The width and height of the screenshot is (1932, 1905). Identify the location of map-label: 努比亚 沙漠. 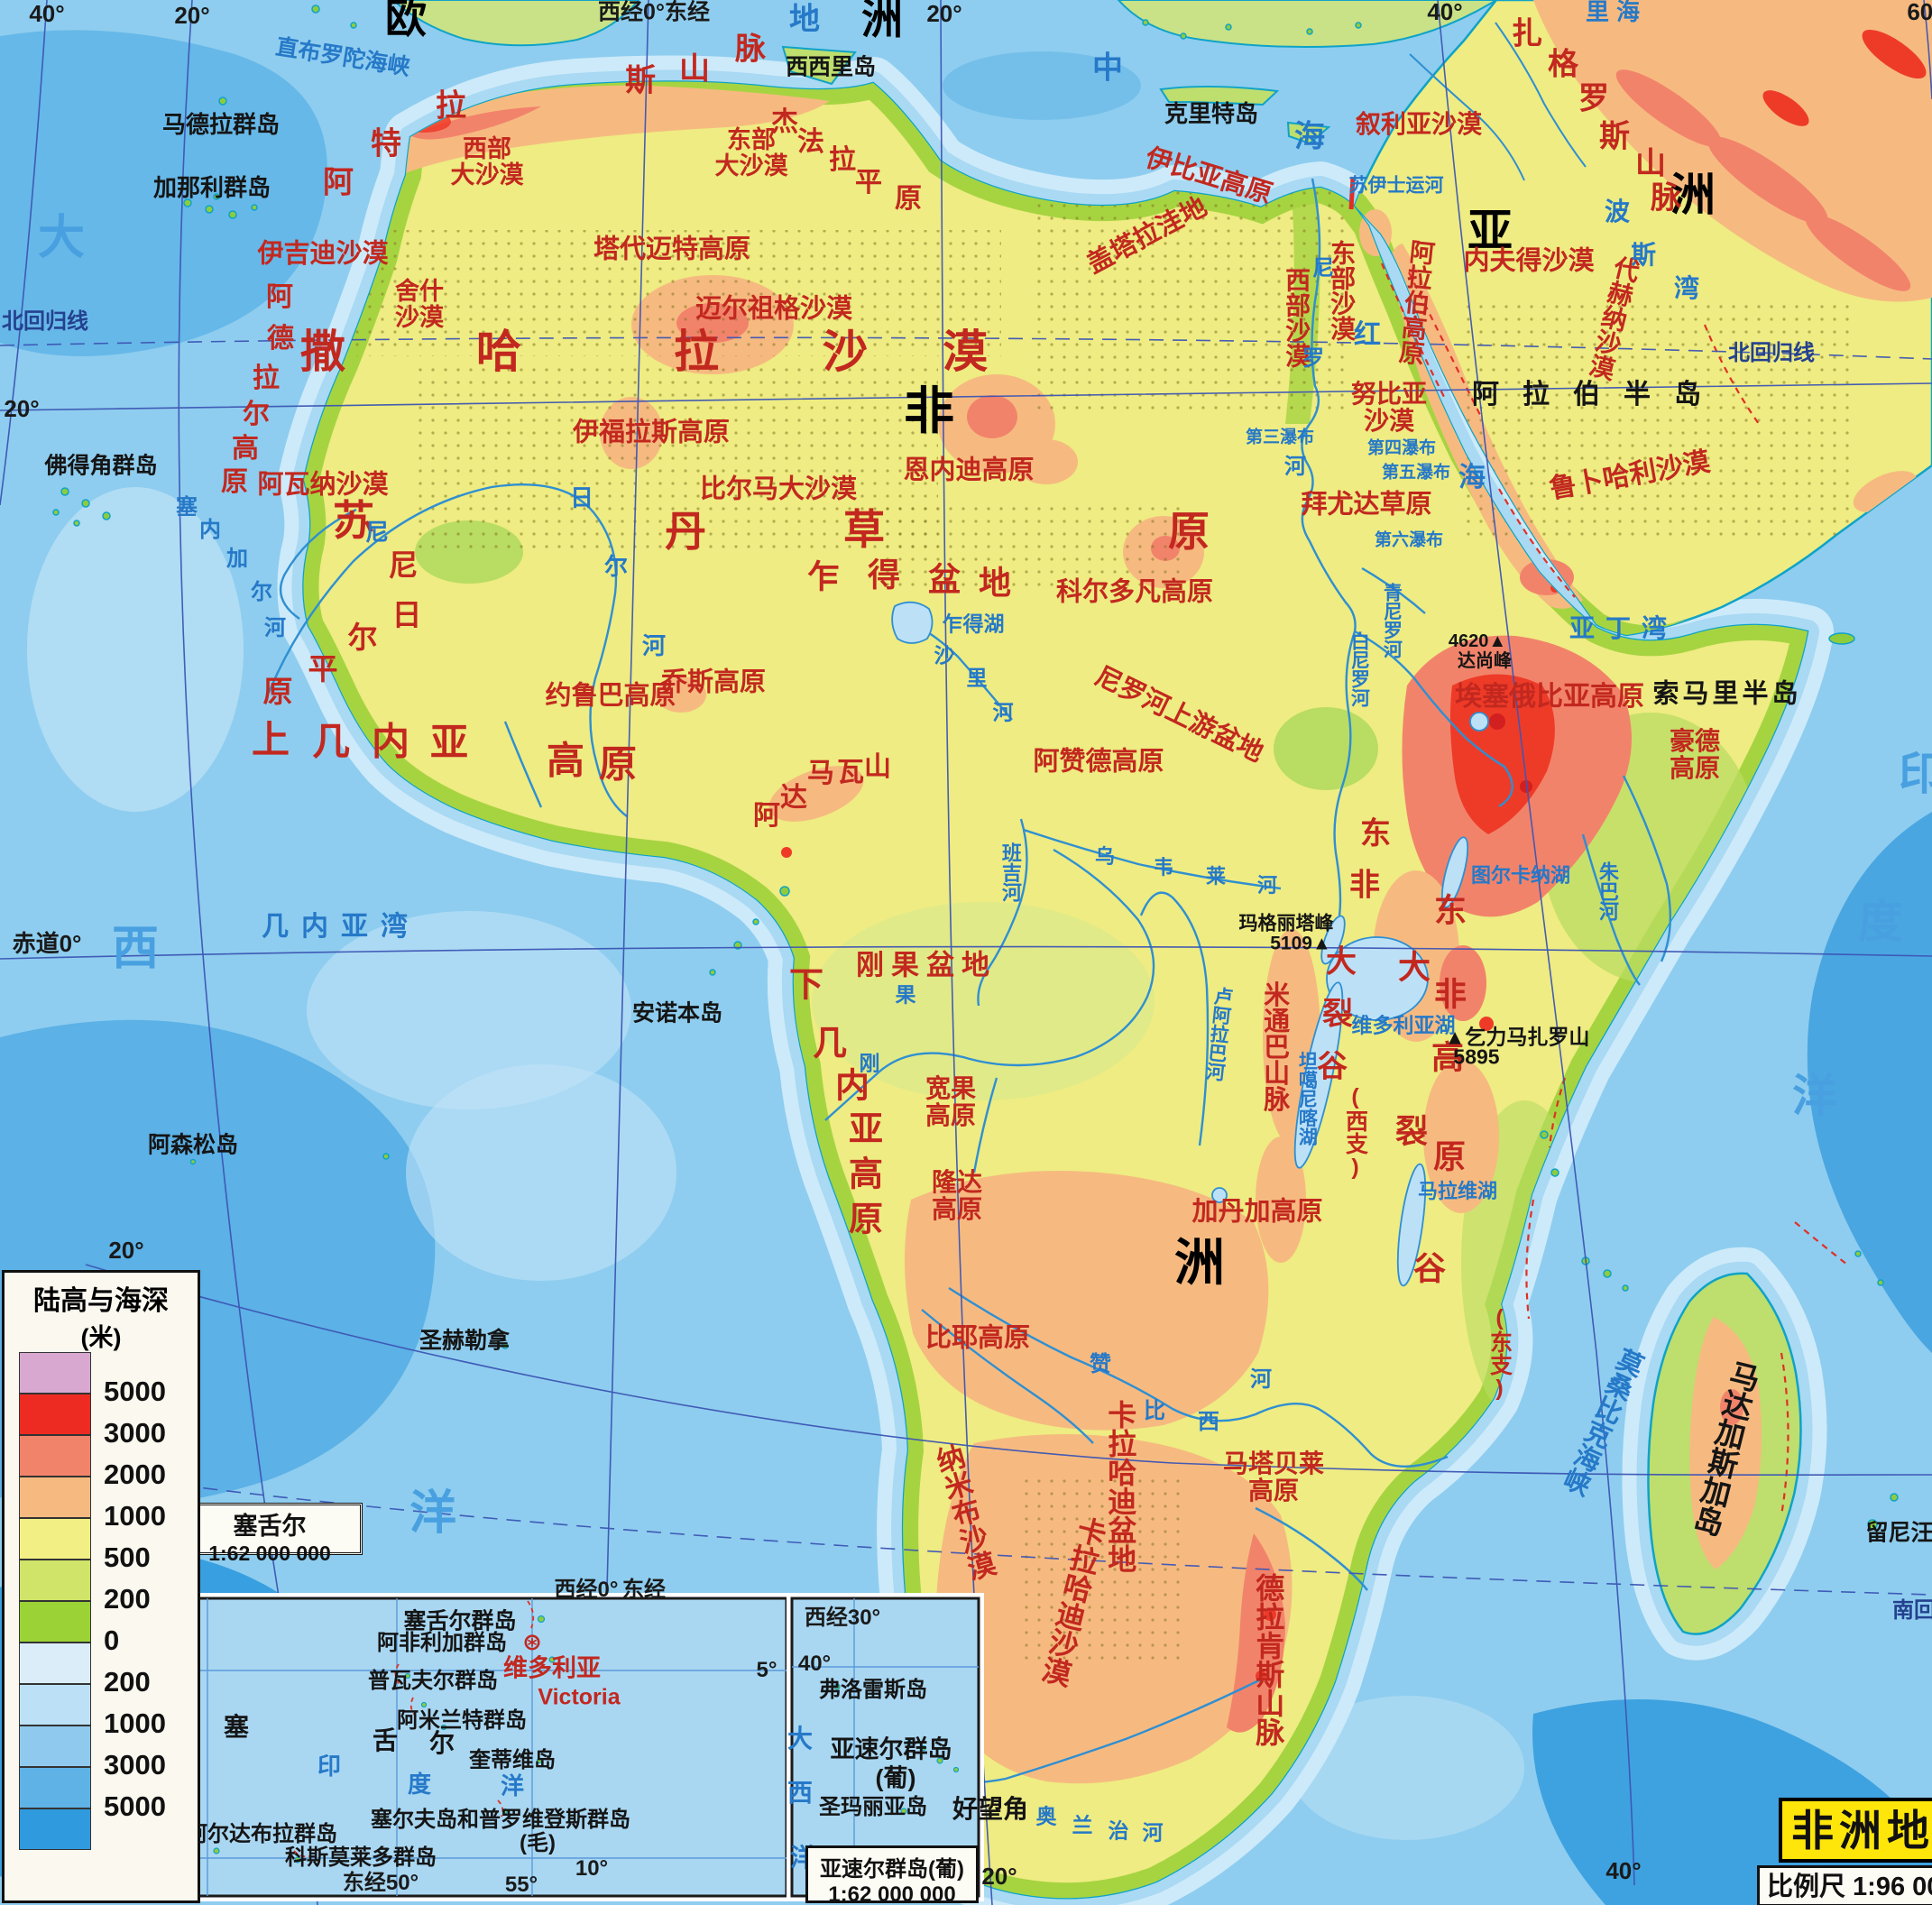
(1389, 407).